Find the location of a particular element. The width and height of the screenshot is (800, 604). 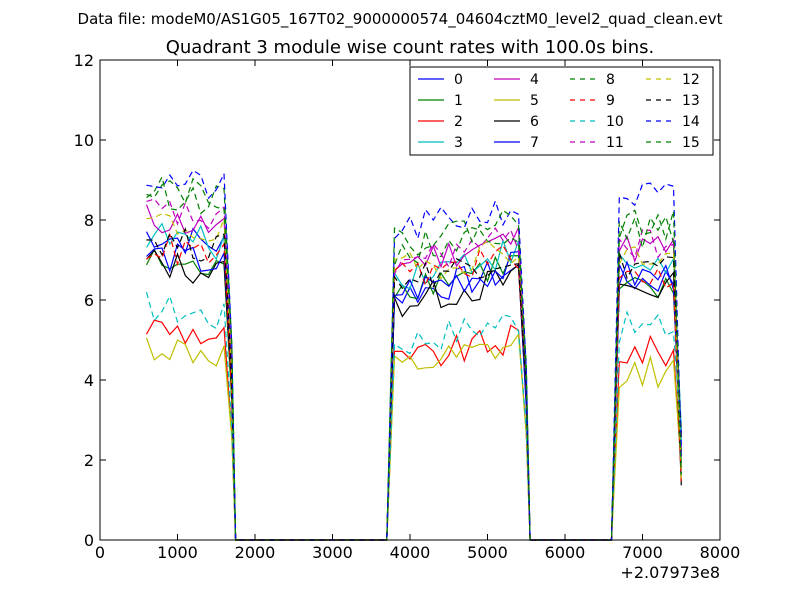

legend-label: 3 is located at coordinates (458, 143).